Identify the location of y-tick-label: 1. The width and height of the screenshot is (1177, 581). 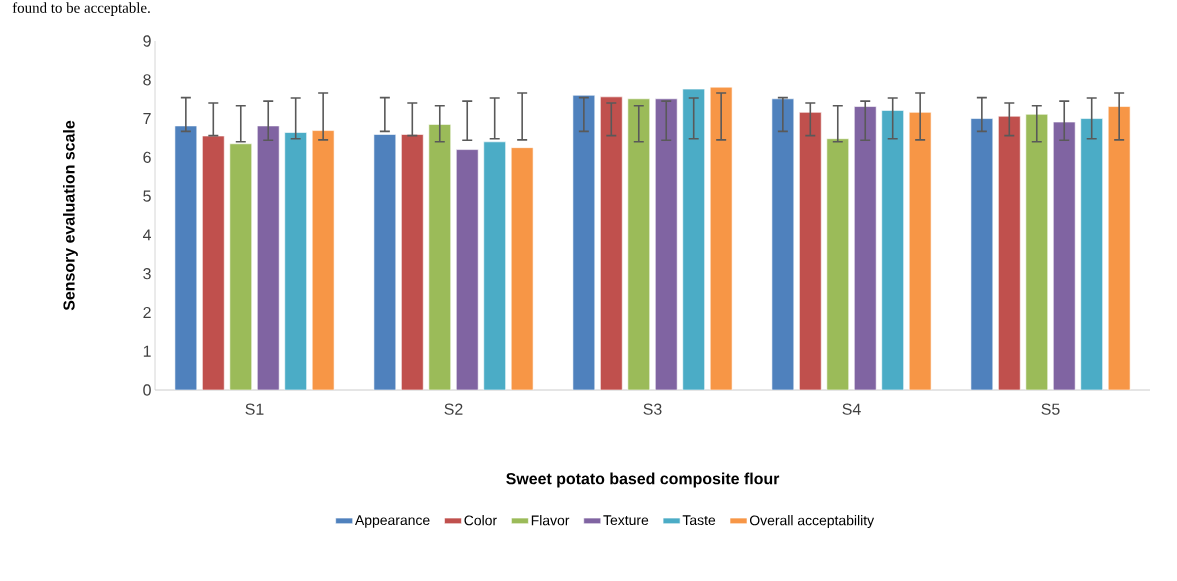
(147, 351).